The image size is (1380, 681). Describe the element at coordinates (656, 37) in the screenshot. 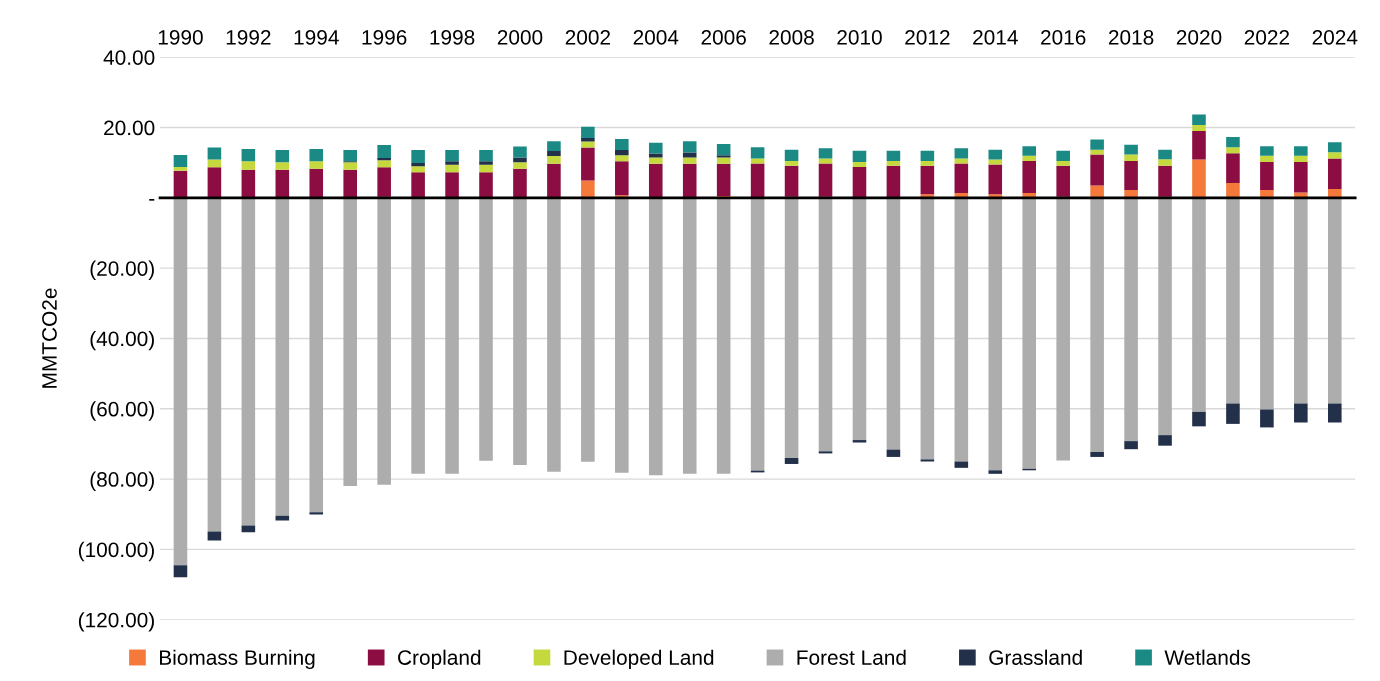

I see `x-tick-label: 2004` at that location.